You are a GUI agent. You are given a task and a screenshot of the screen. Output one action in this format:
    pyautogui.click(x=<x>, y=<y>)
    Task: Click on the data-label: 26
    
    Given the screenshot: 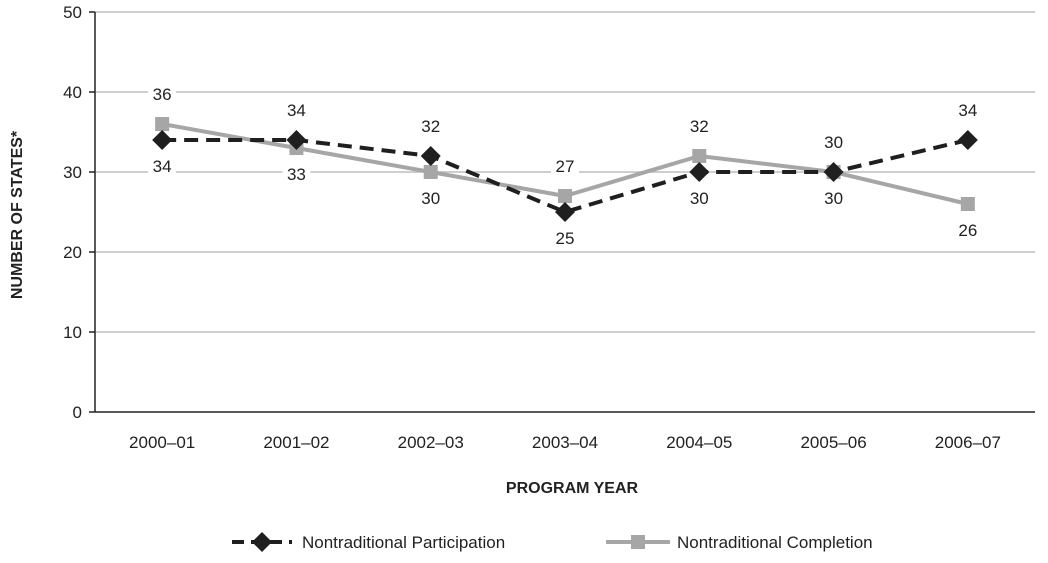 What is the action you would take?
    pyautogui.click(x=967, y=230)
    